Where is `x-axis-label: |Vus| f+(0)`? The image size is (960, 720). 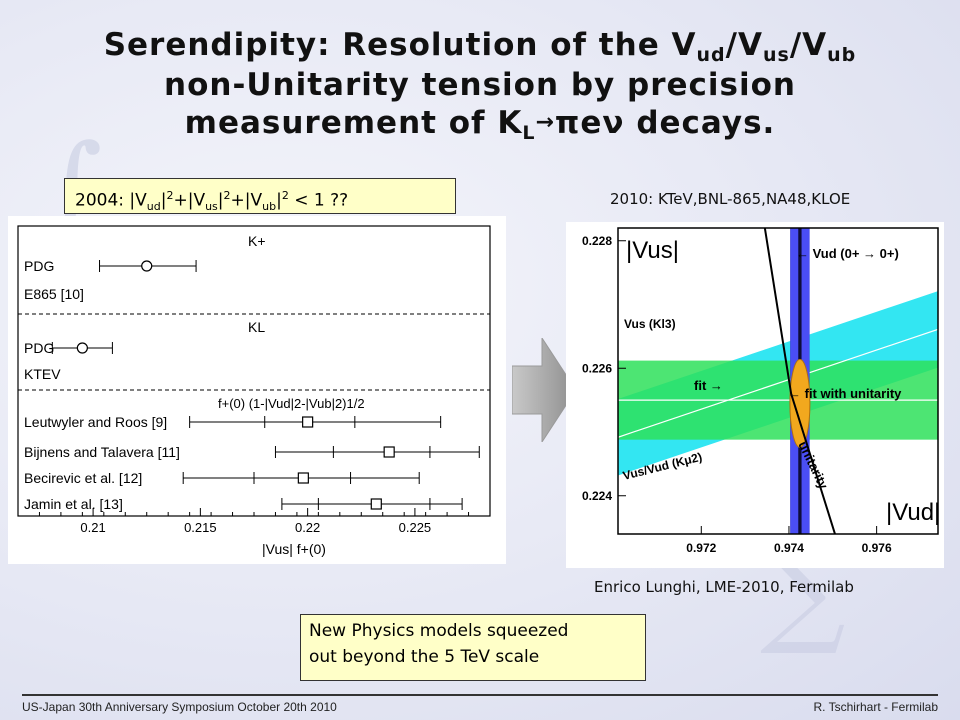 x-axis-label: |Vus| f+(0) is located at coordinates (294, 549).